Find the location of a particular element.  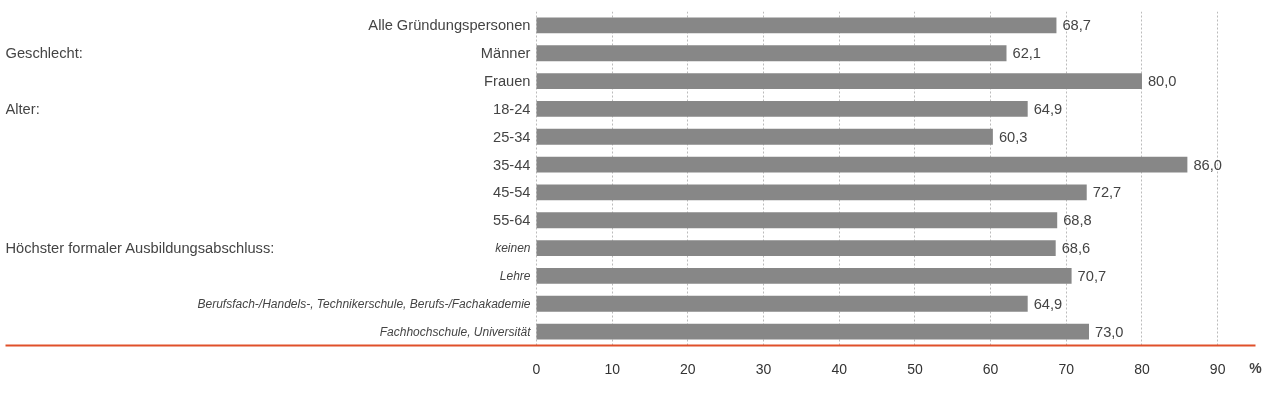

x-tick-label: 50 is located at coordinates (915, 368).